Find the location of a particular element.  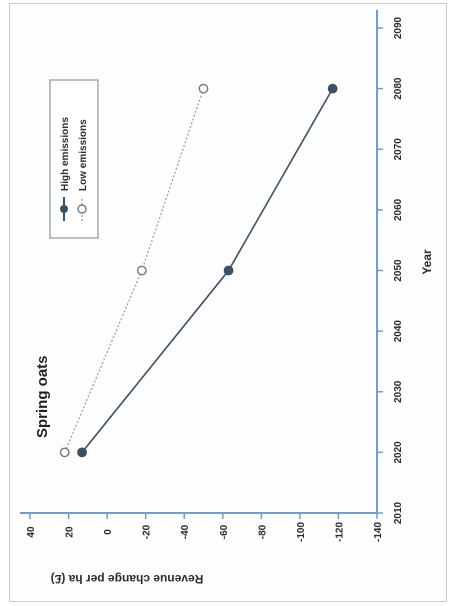

y-axis-title: Revenue change per ha (£) is located at coordinates (127, 579).